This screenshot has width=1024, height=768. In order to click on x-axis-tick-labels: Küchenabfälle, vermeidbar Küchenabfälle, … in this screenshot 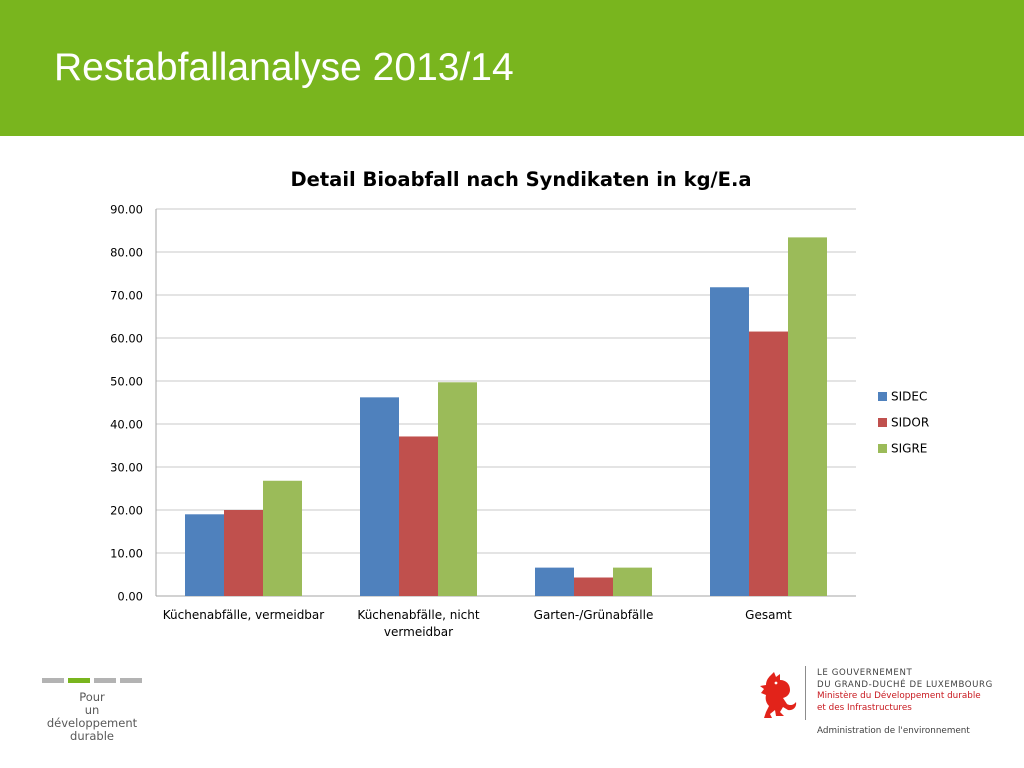, I will do `click(477, 623)`.